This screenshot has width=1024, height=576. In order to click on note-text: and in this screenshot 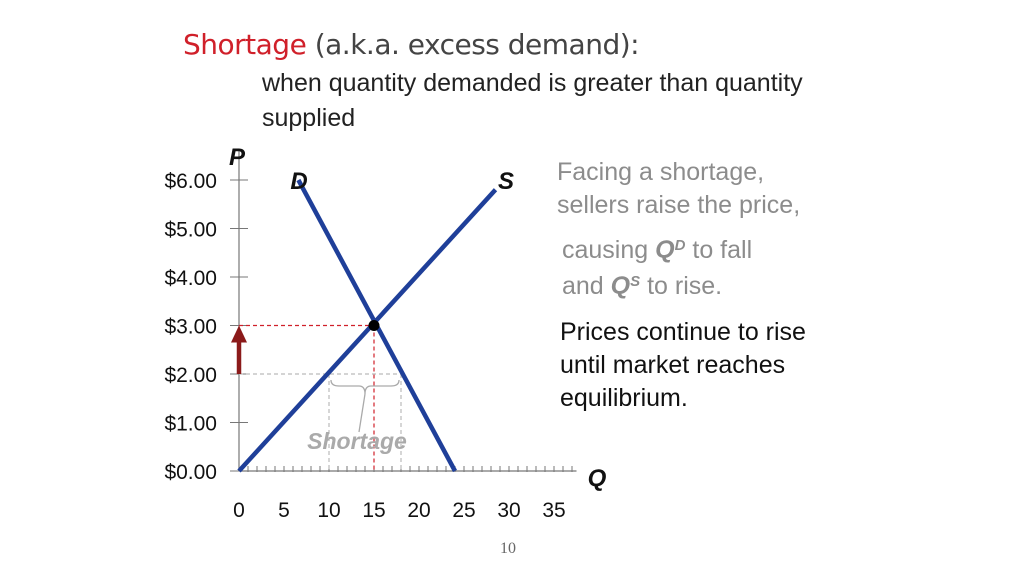, I will do `click(586, 286)`.